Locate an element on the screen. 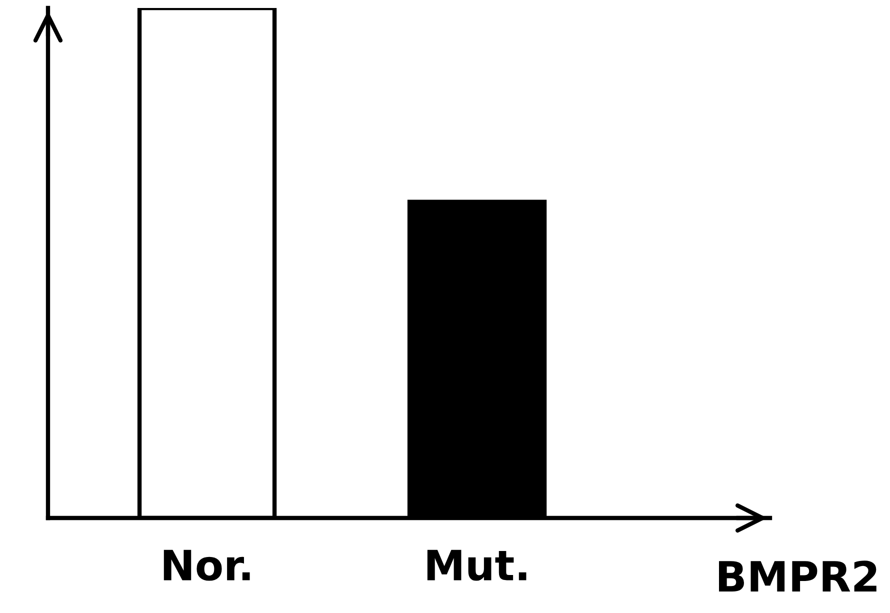 The image size is (890, 613). x-axis-title: BMPR2 is located at coordinates (797, 576).